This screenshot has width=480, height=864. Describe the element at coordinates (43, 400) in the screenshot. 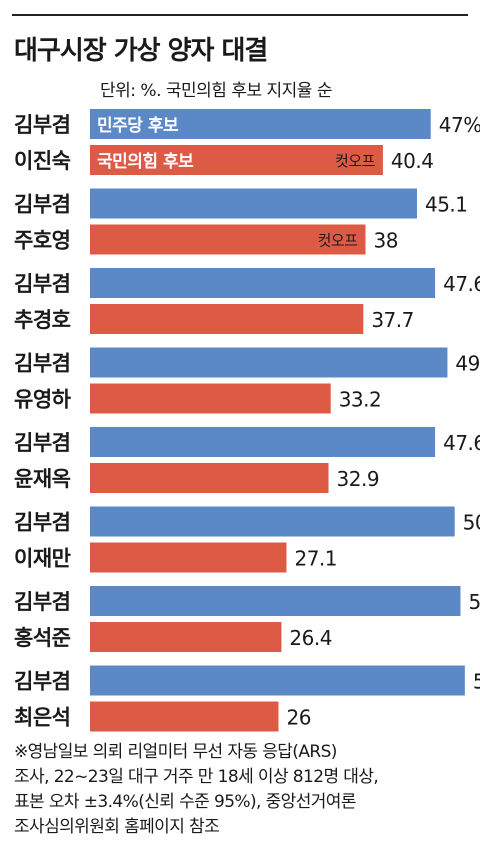

I see `candidate-name-ppp: 유영하` at that location.